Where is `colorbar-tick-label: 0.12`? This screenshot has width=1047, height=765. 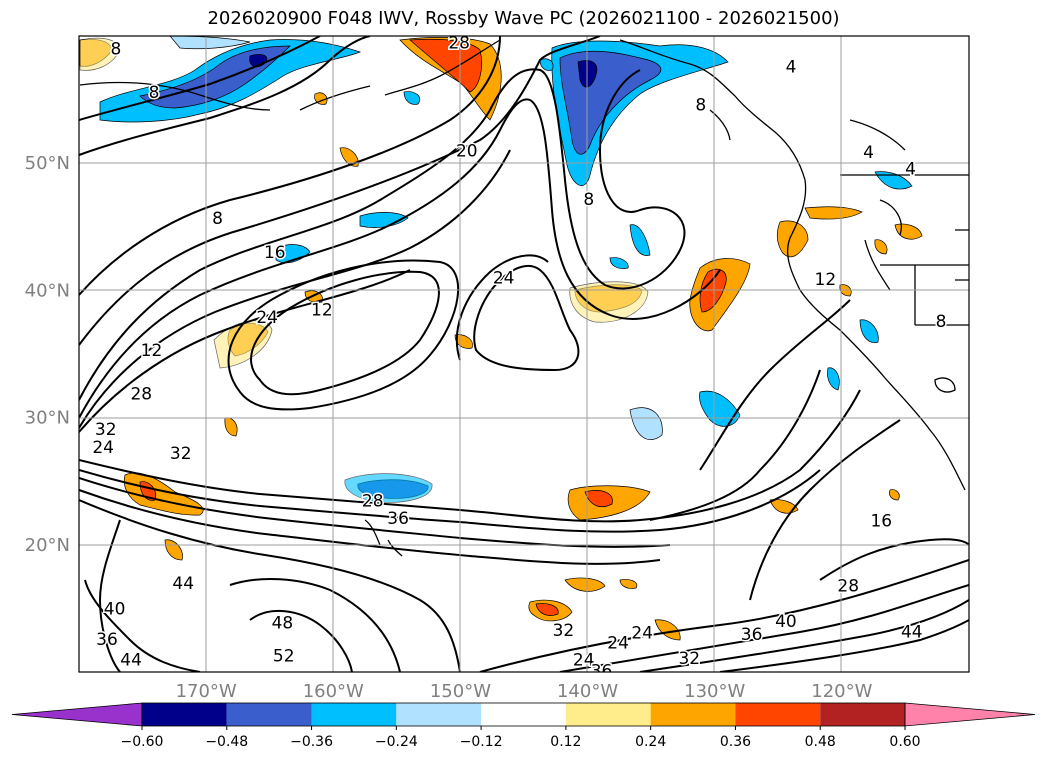 colorbar-tick-label: 0.12 is located at coordinates (565, 742).